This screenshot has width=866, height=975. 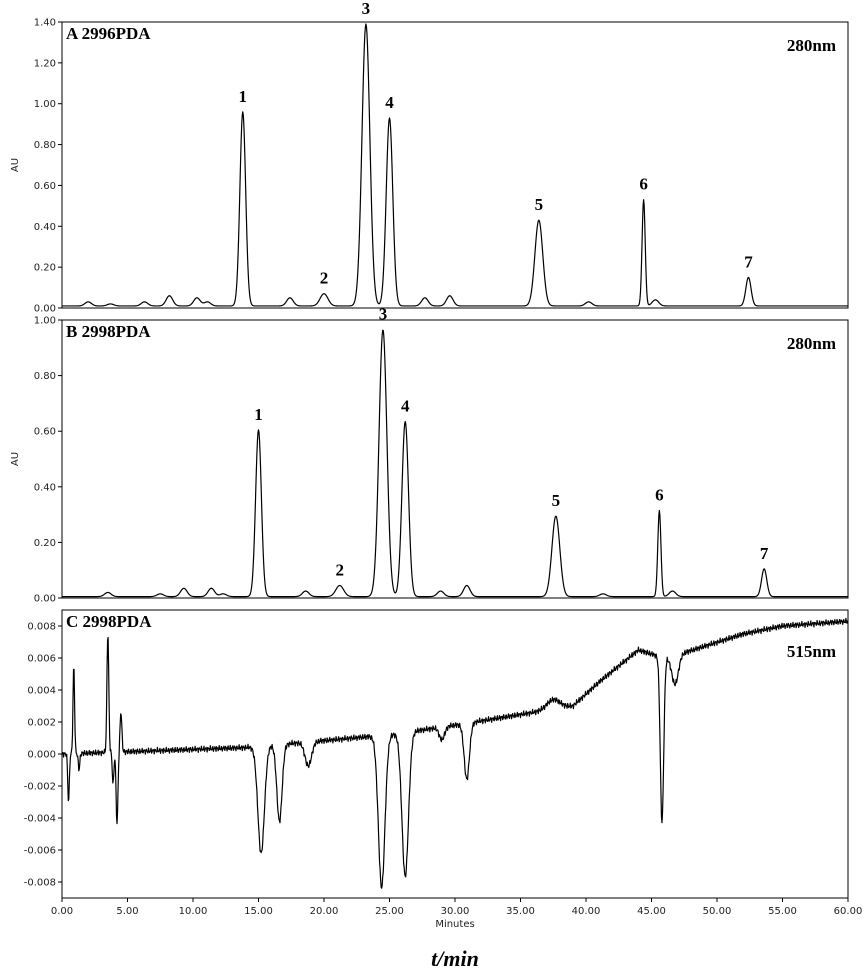 What do you see at coordinates (324, 911) in the screenshot?
I see `x-tick-label: 20.00` at bounding box center [324, 911].